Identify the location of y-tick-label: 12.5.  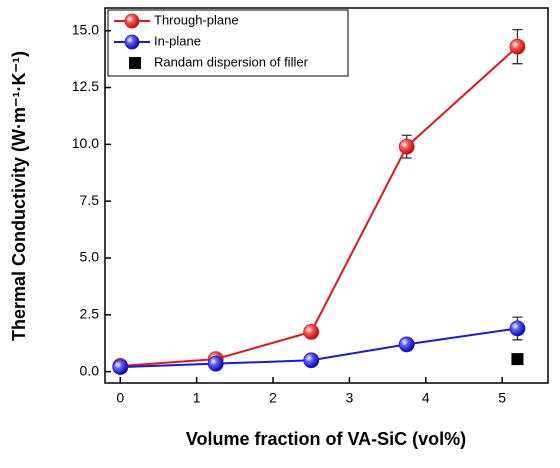
(85, 86).